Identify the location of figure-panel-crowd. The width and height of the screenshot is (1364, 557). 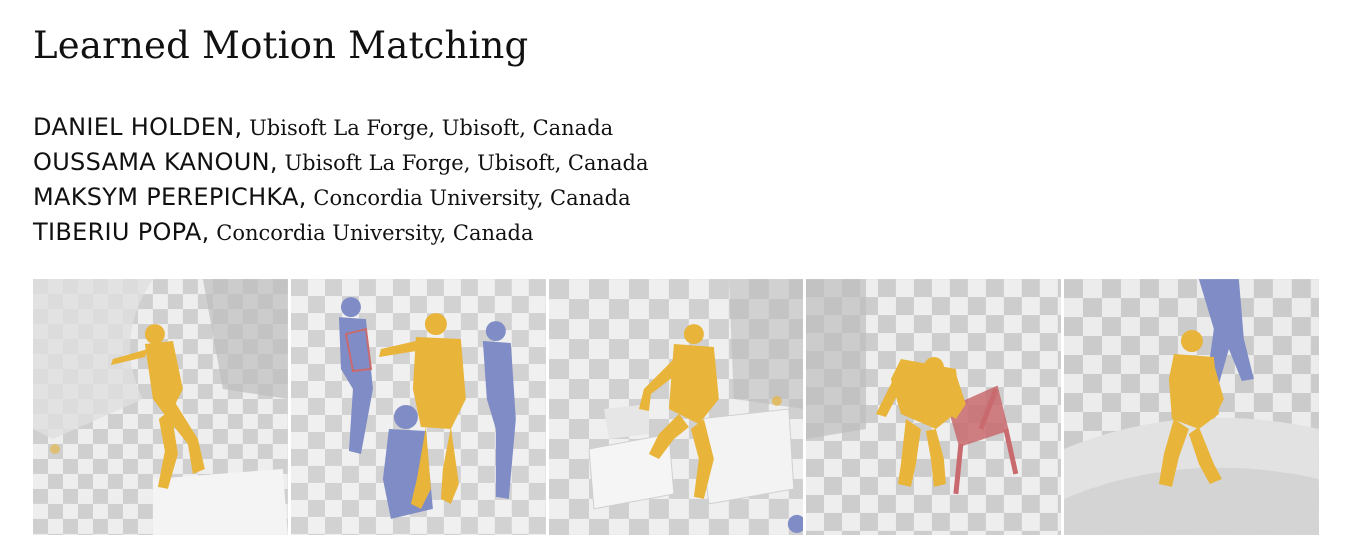
(418, 407).